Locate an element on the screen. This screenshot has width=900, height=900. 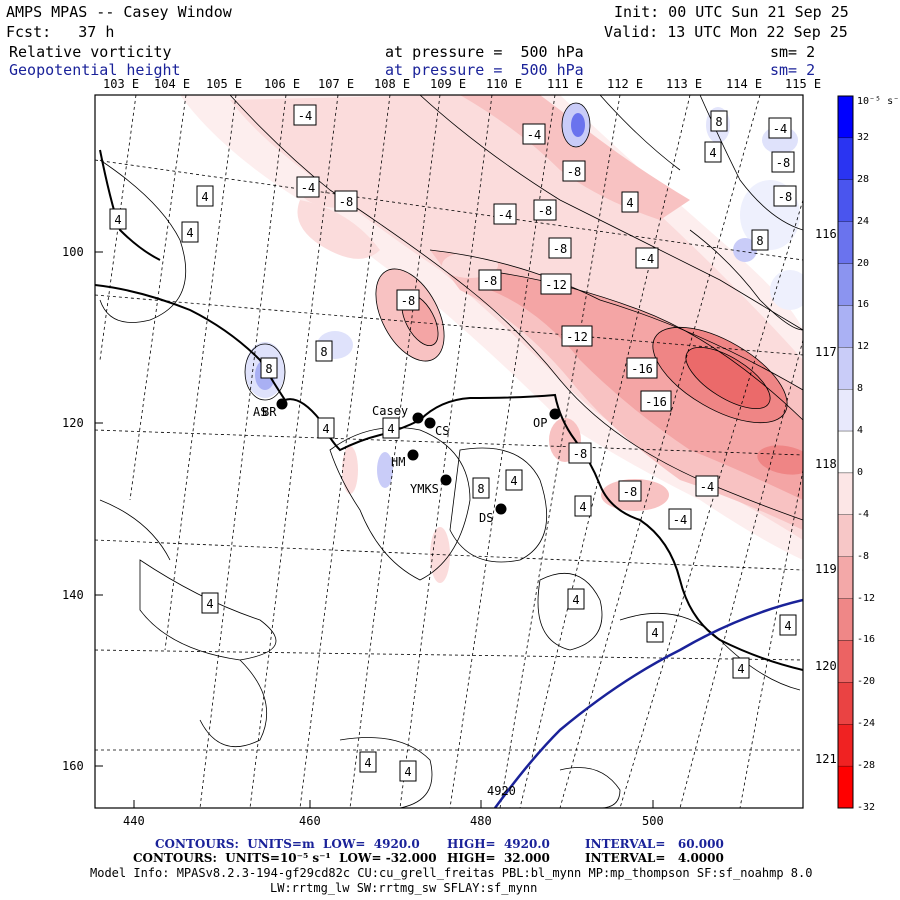
x-tick-label: 500 is located at coordinates (653, 821).